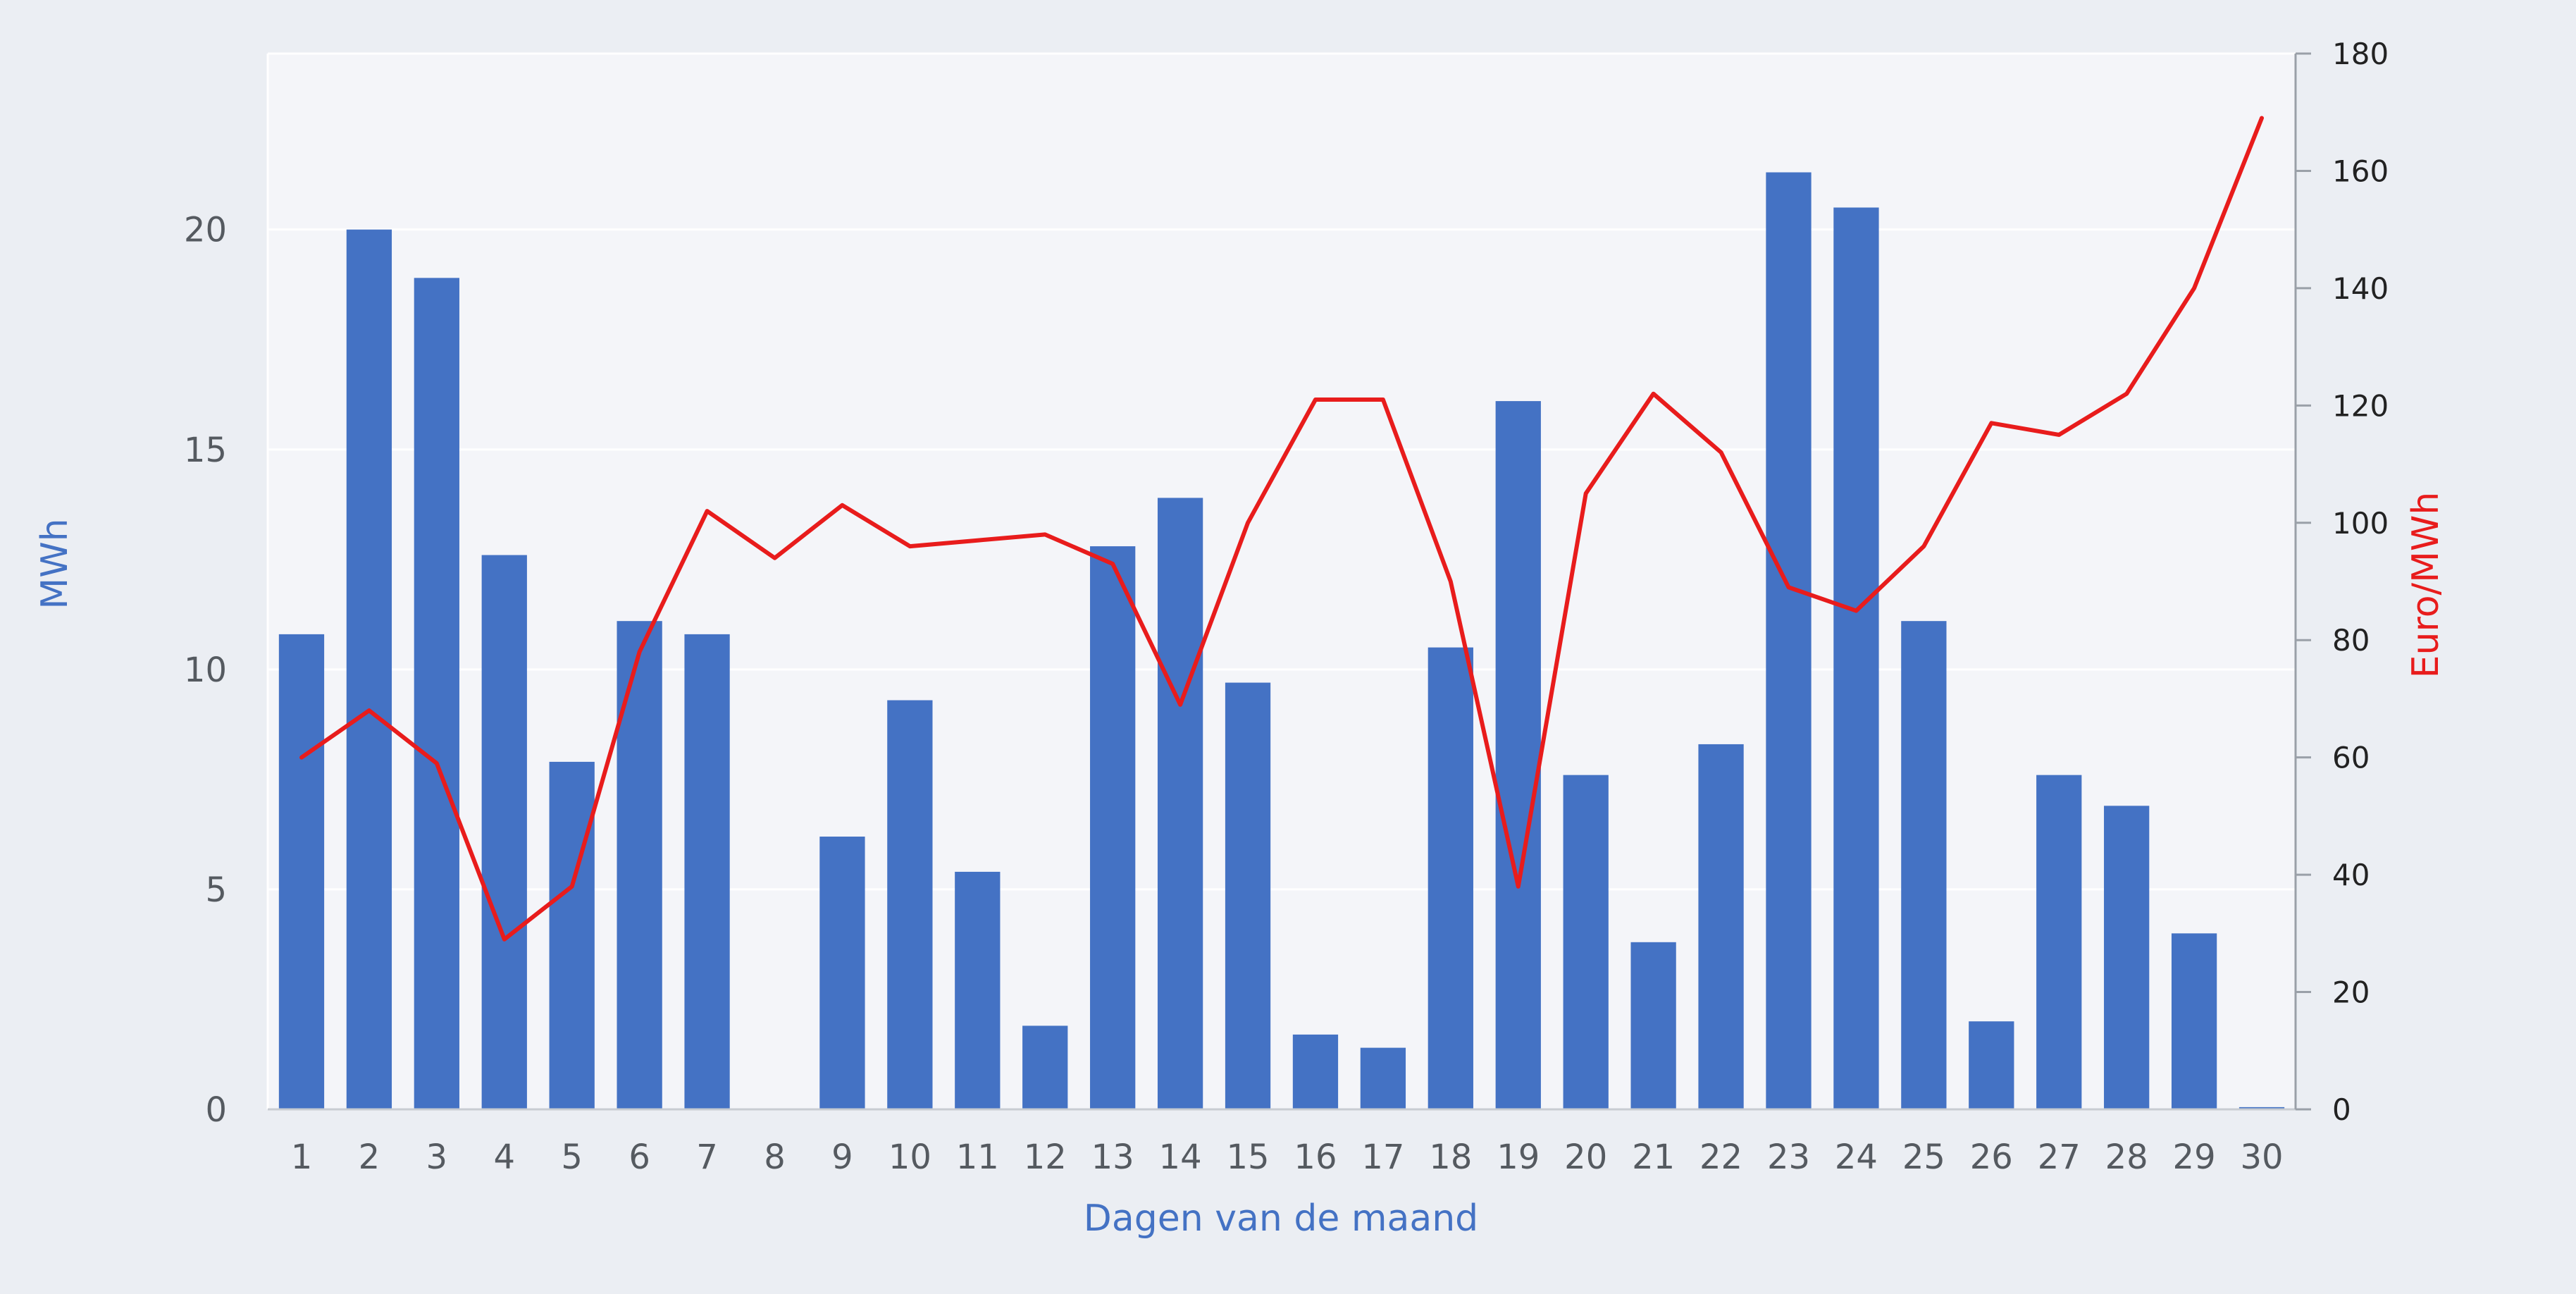 The width and height of the screenshot is (2576, 1294). Describe the element at coordinates (1180, 1157) in the screenshot. I see `x-tick-label: 14` at that location.